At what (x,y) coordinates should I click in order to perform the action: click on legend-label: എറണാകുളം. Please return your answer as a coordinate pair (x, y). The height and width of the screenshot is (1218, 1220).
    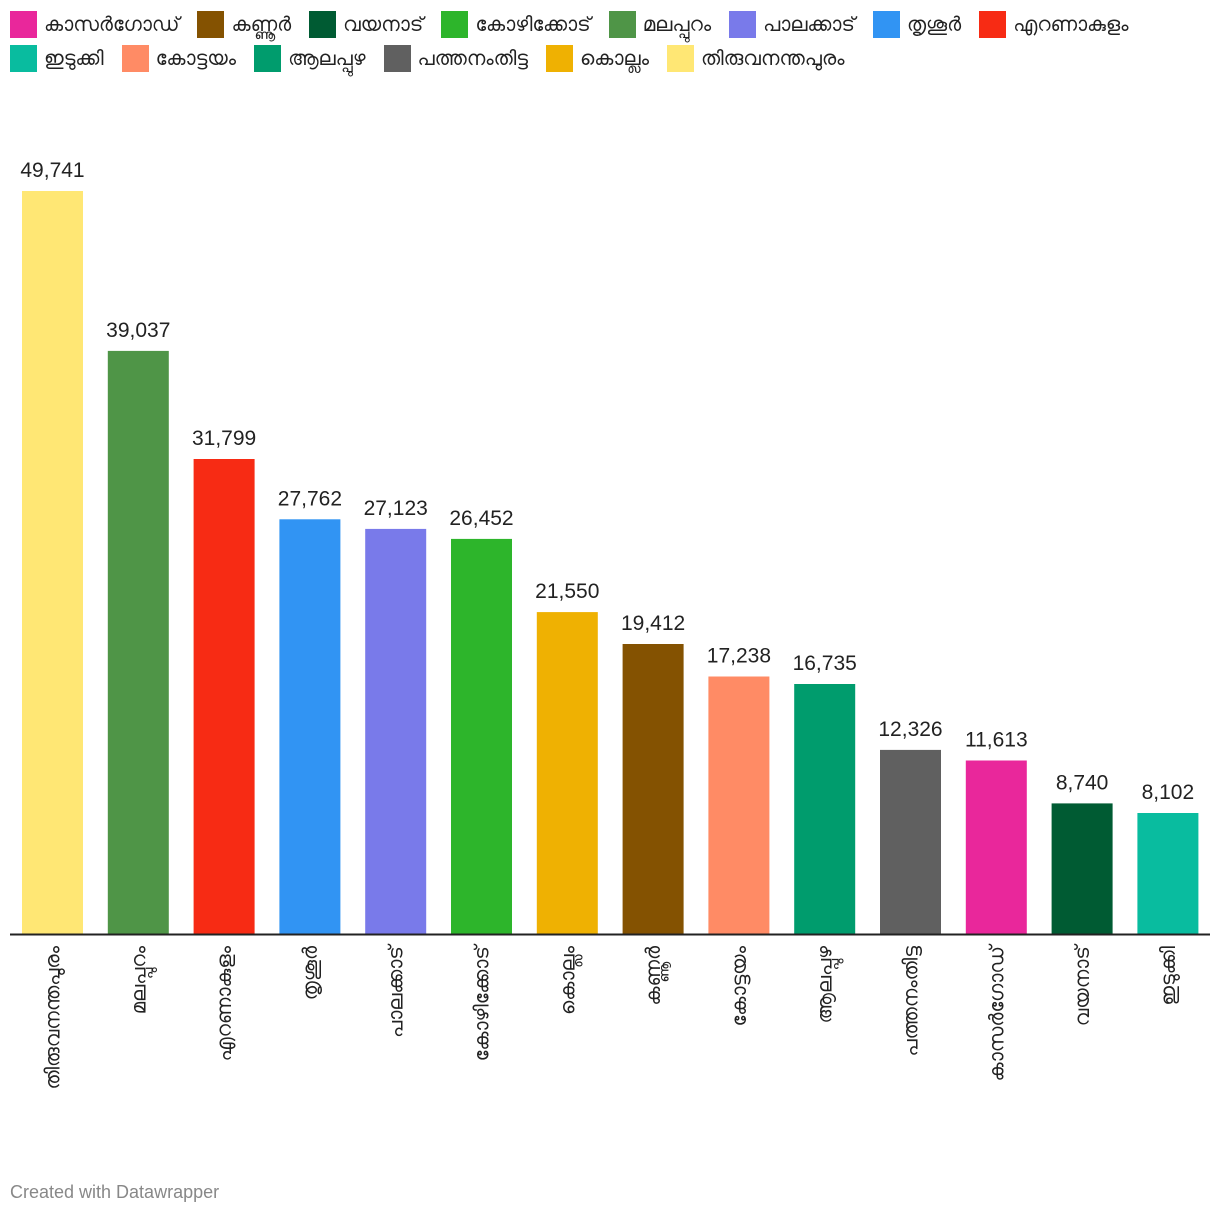
    Looking at the image, I should click on (1071, 24).